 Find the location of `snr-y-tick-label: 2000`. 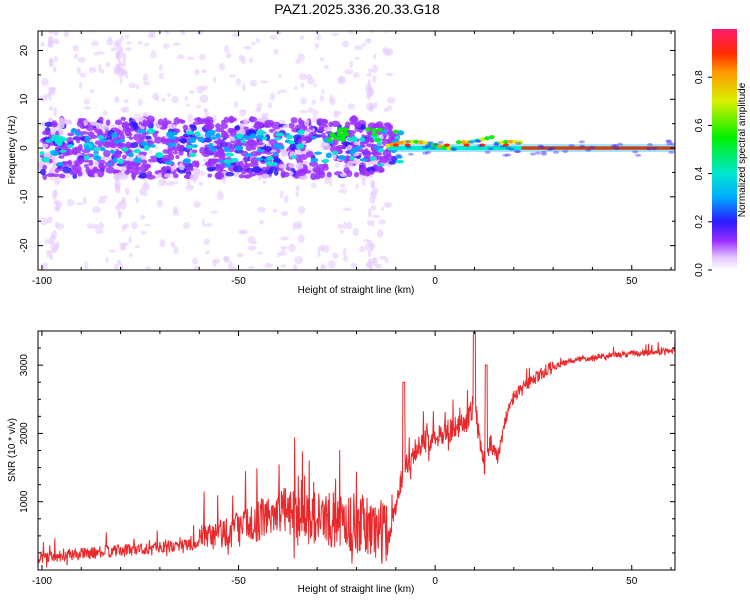

snr-y-tick-label: 2000 is located at coordinates (24, 433).